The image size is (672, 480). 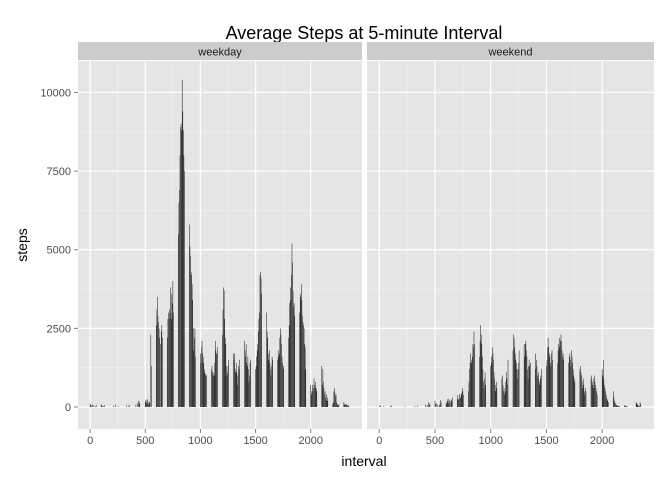 I want to click on bars-weekend, so click(x=510, y=366).